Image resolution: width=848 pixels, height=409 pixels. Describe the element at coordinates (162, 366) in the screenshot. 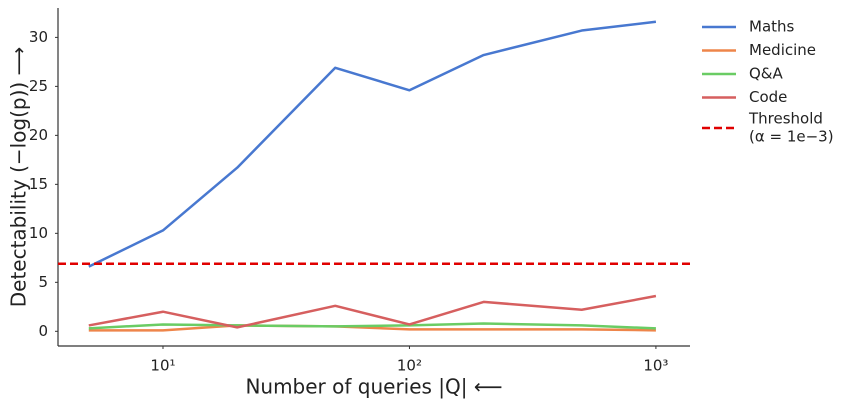

I see `x-tick-label: 10¹` at that location.